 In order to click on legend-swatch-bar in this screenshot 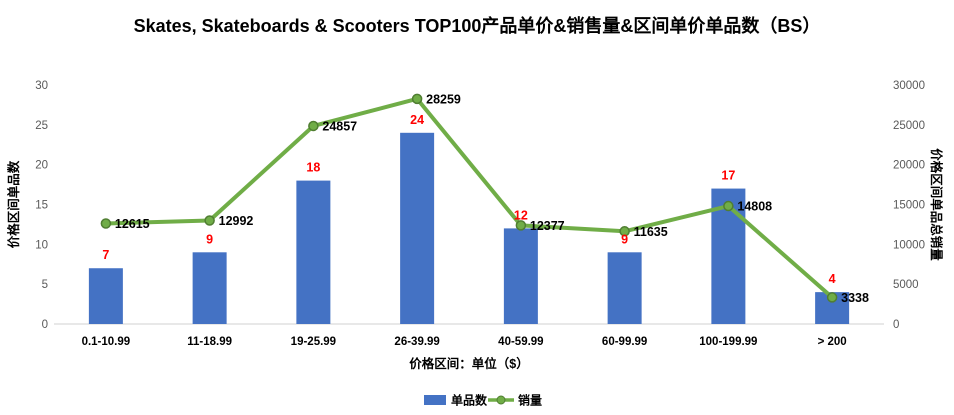, I will do `click(435, 400)`.